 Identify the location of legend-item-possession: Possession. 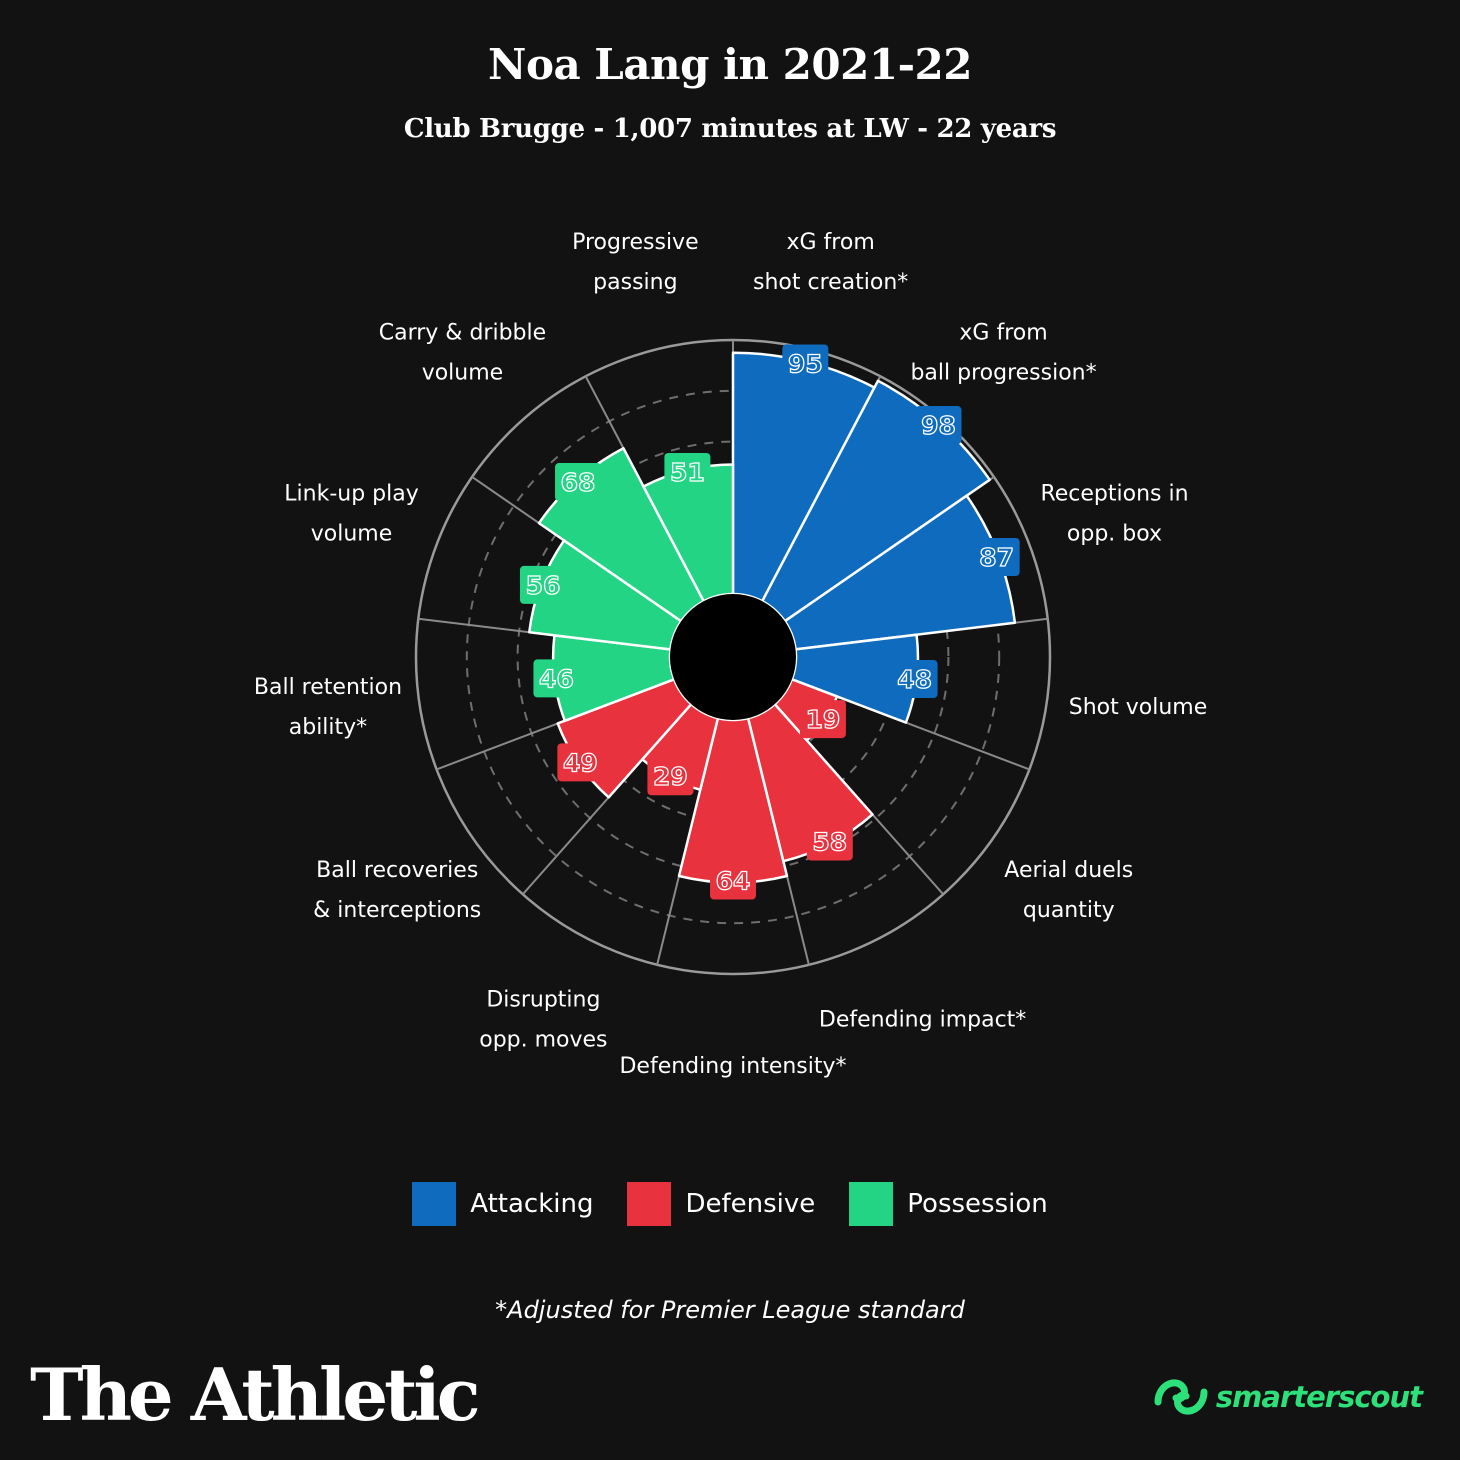
(948, 1204).